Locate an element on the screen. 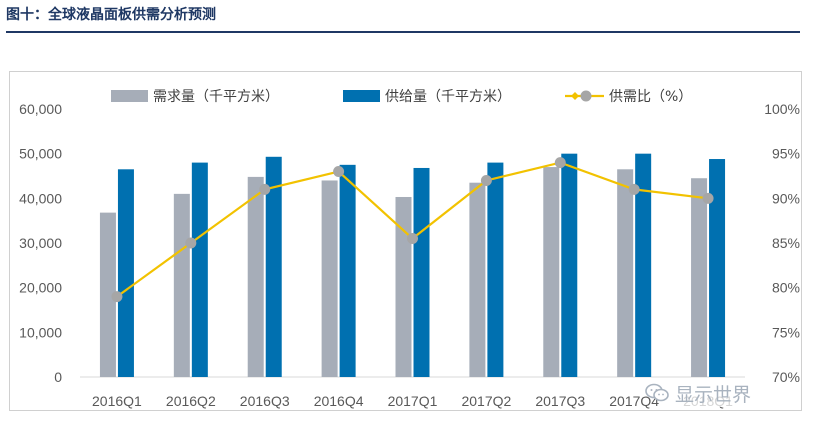 The width and height of the screenshot is (813, 432). x-tick-label: 2017Q3 is located at coordinates (560, 401).